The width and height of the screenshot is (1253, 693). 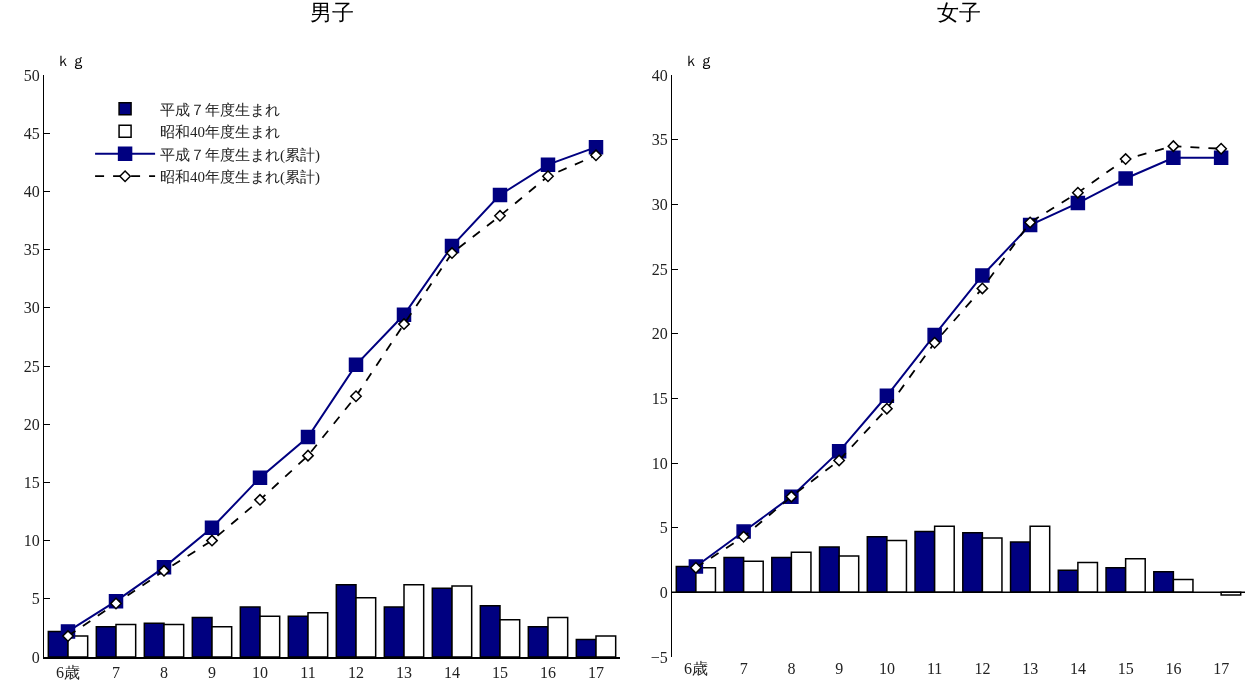 I want to click on y-tick-label: −5, so click(x=659, y=657).